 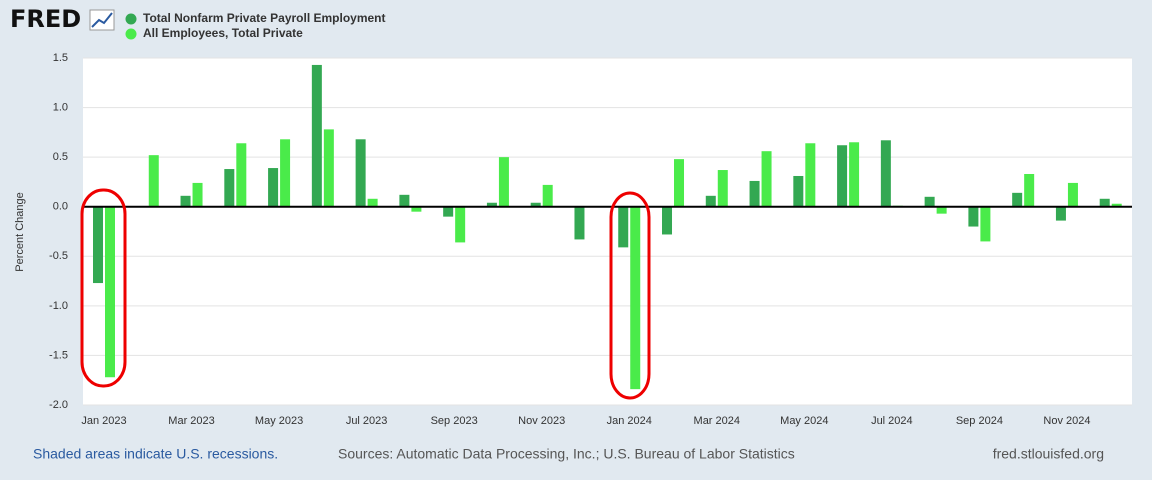 What do you see at coordinates (20, 232) in the screenshot?
I see `y-axis-title: Percent Change` at bounding box center [20, 232].